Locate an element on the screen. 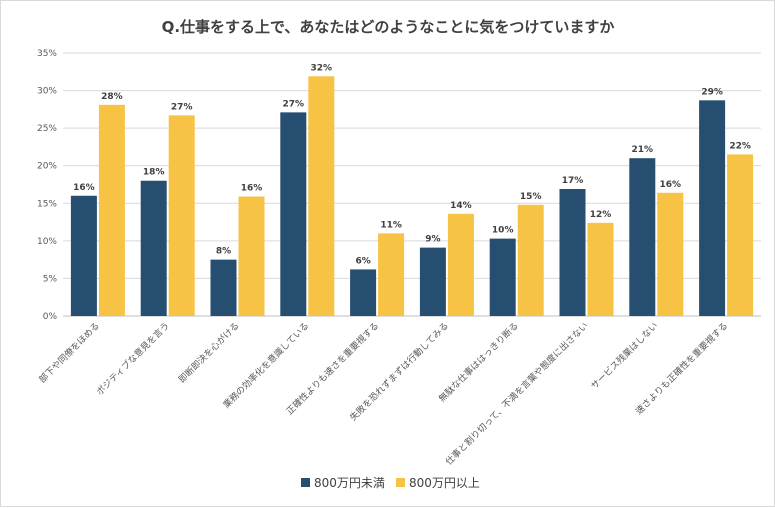  y-tick-label: 5% is located at coordinates (50, 279).